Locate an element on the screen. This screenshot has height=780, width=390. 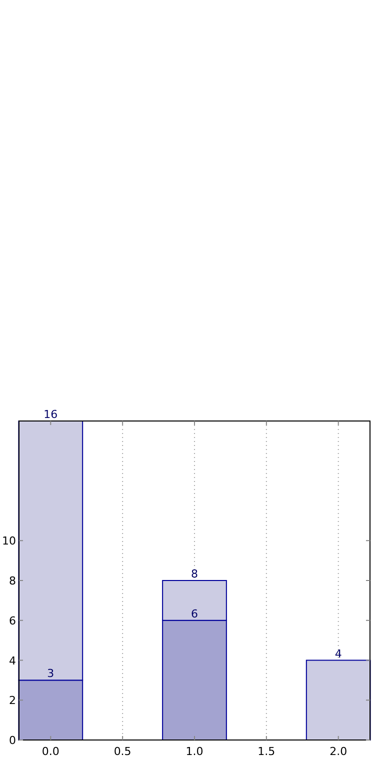
x-tick-label: 0.5 is located at coordinates (123, 751).